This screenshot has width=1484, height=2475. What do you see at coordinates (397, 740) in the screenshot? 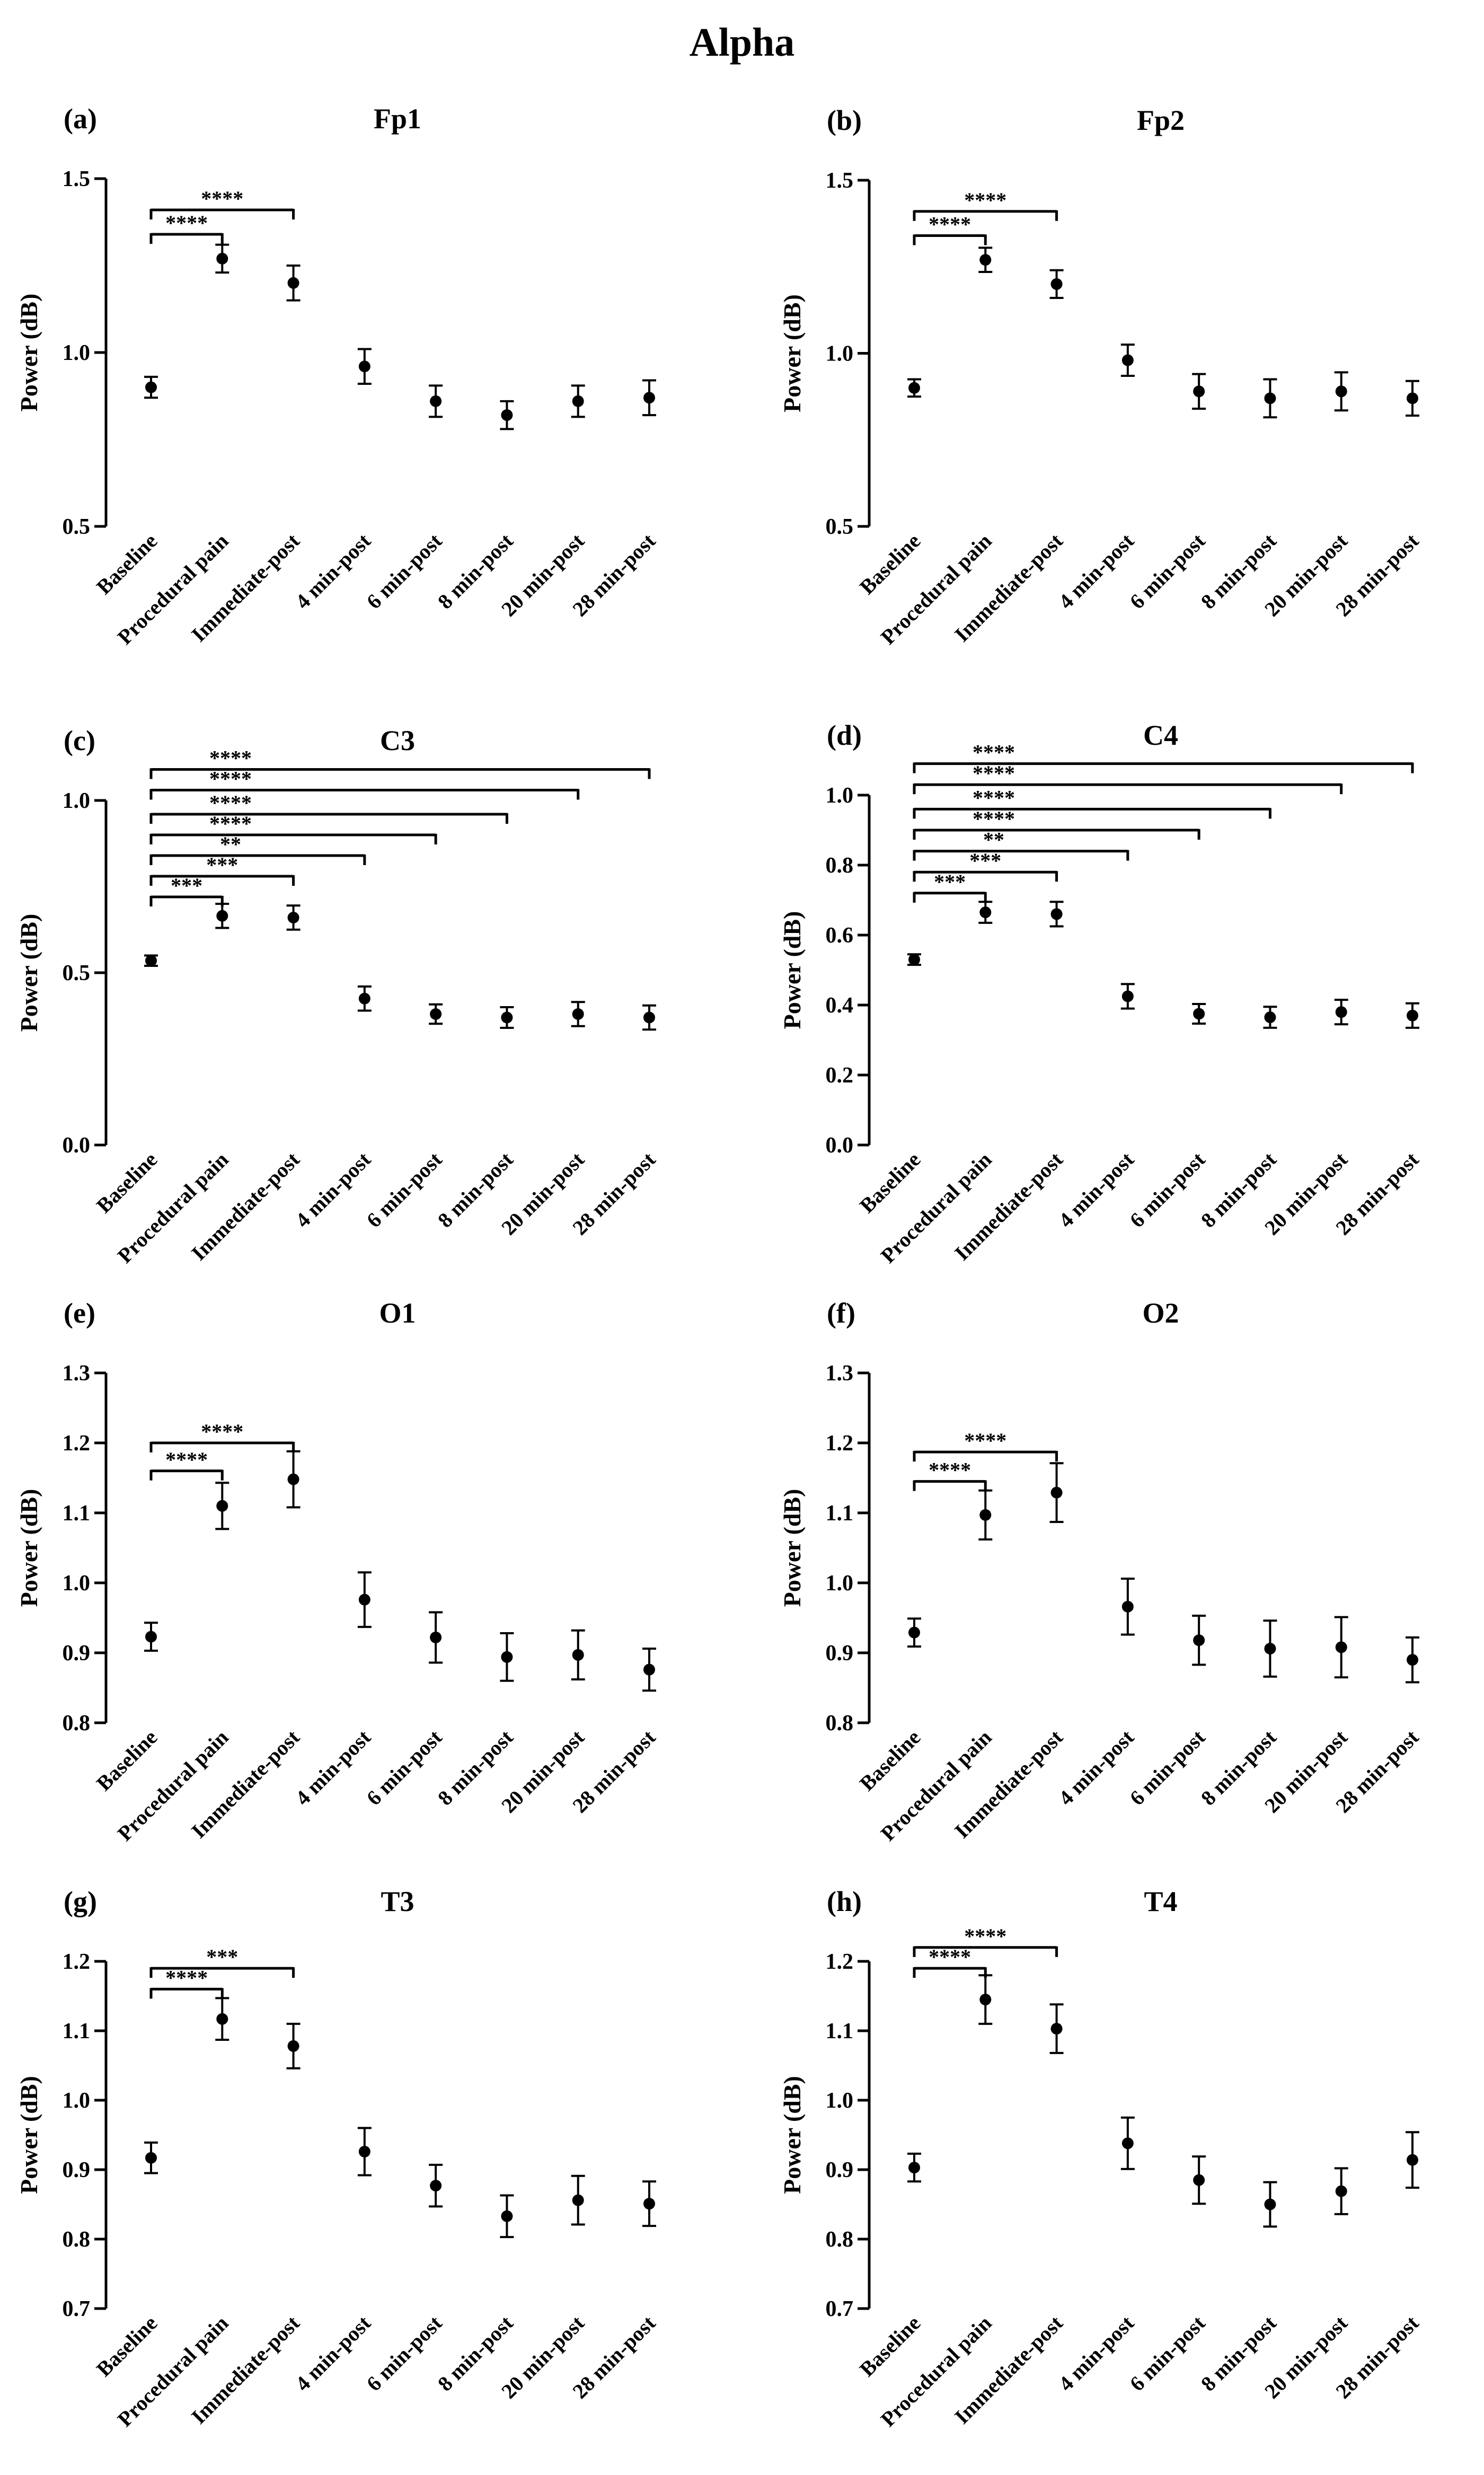
I see `panel-title: C3` at bounding box center [397, 740].